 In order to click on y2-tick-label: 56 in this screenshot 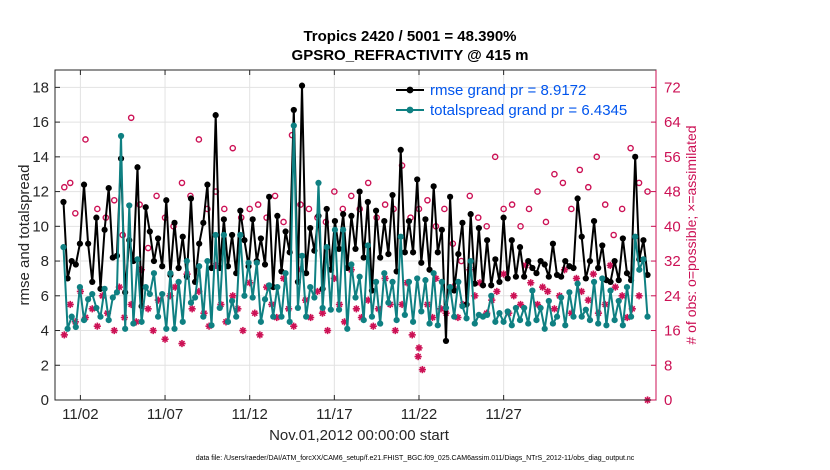, I will do `click(672, 157)`.